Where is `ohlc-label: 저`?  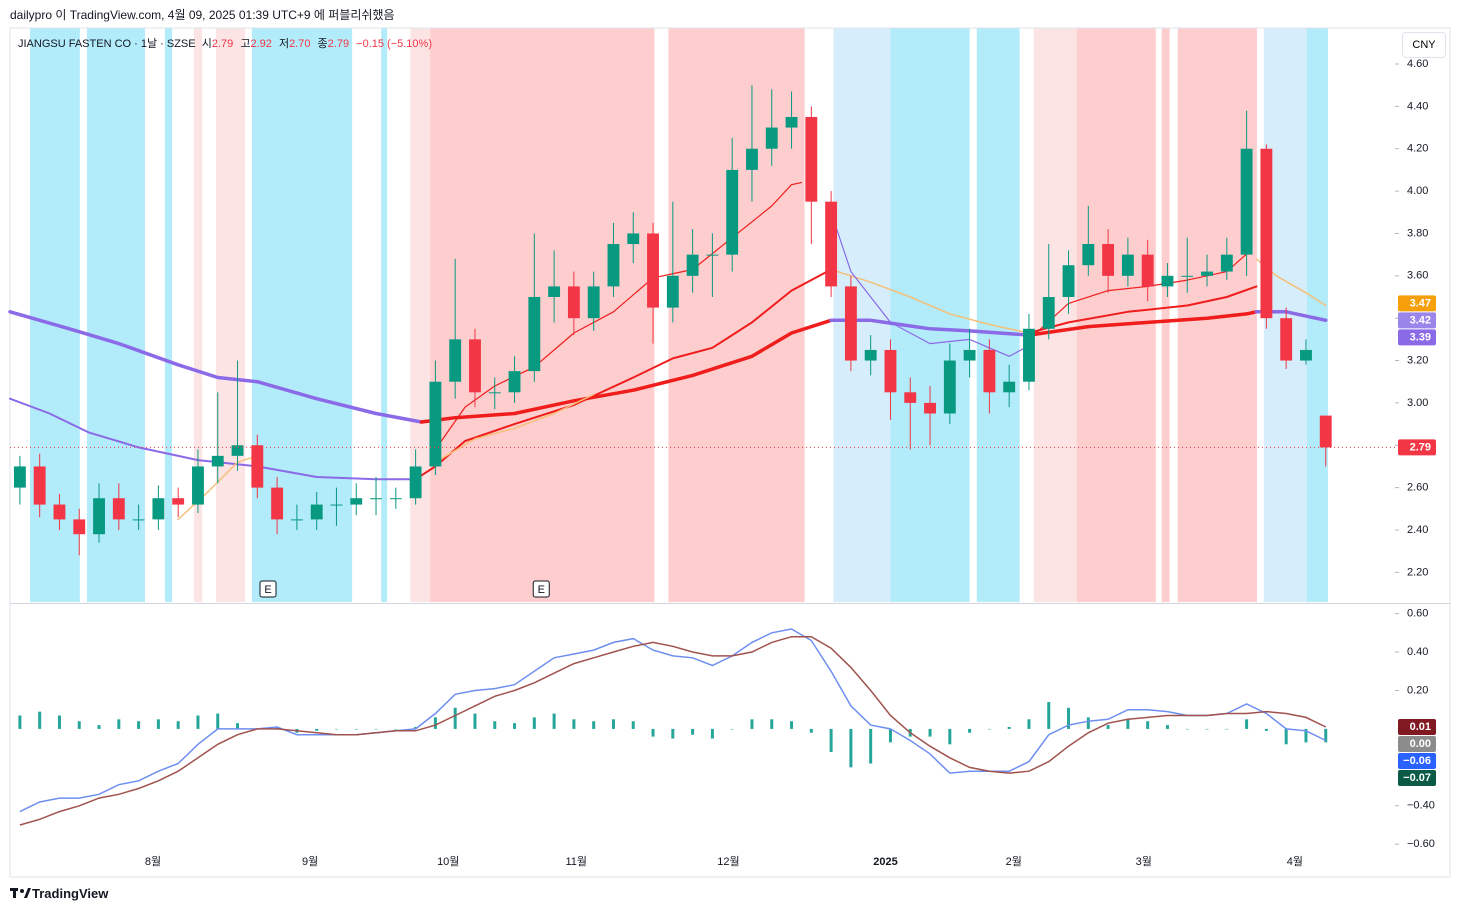
ohlc-label: 저 is located at coordinates (284, 44).